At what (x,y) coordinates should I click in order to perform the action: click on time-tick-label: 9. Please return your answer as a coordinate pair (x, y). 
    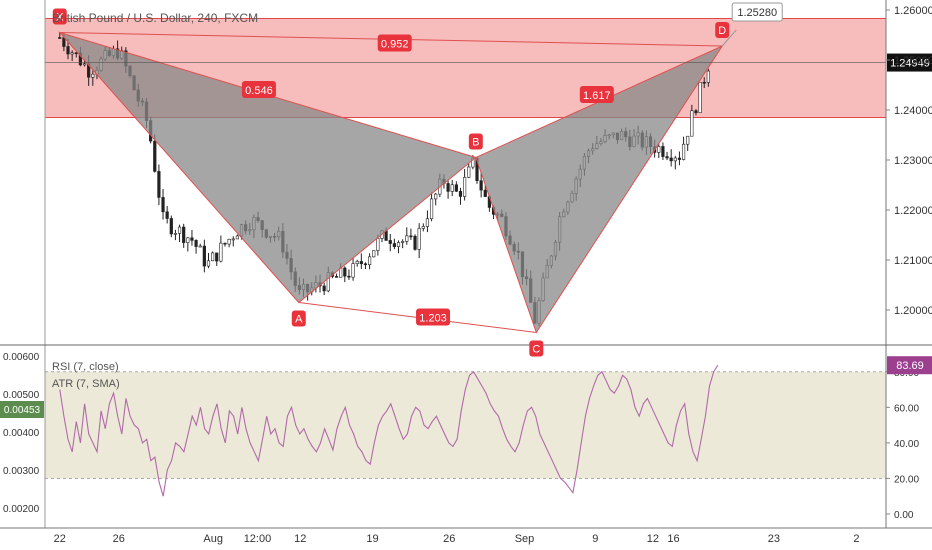
    Looking at the image, I should click on (595, 539).